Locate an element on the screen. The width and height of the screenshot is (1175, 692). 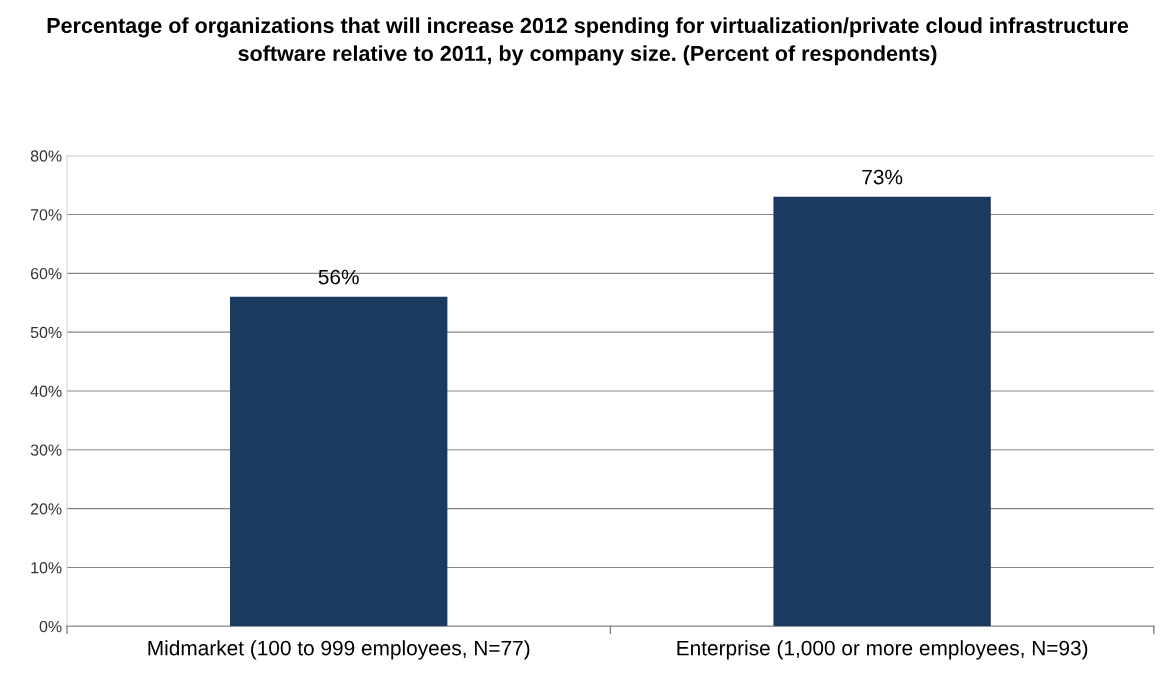
data-label: 56% is located at coordinates (338, 277).